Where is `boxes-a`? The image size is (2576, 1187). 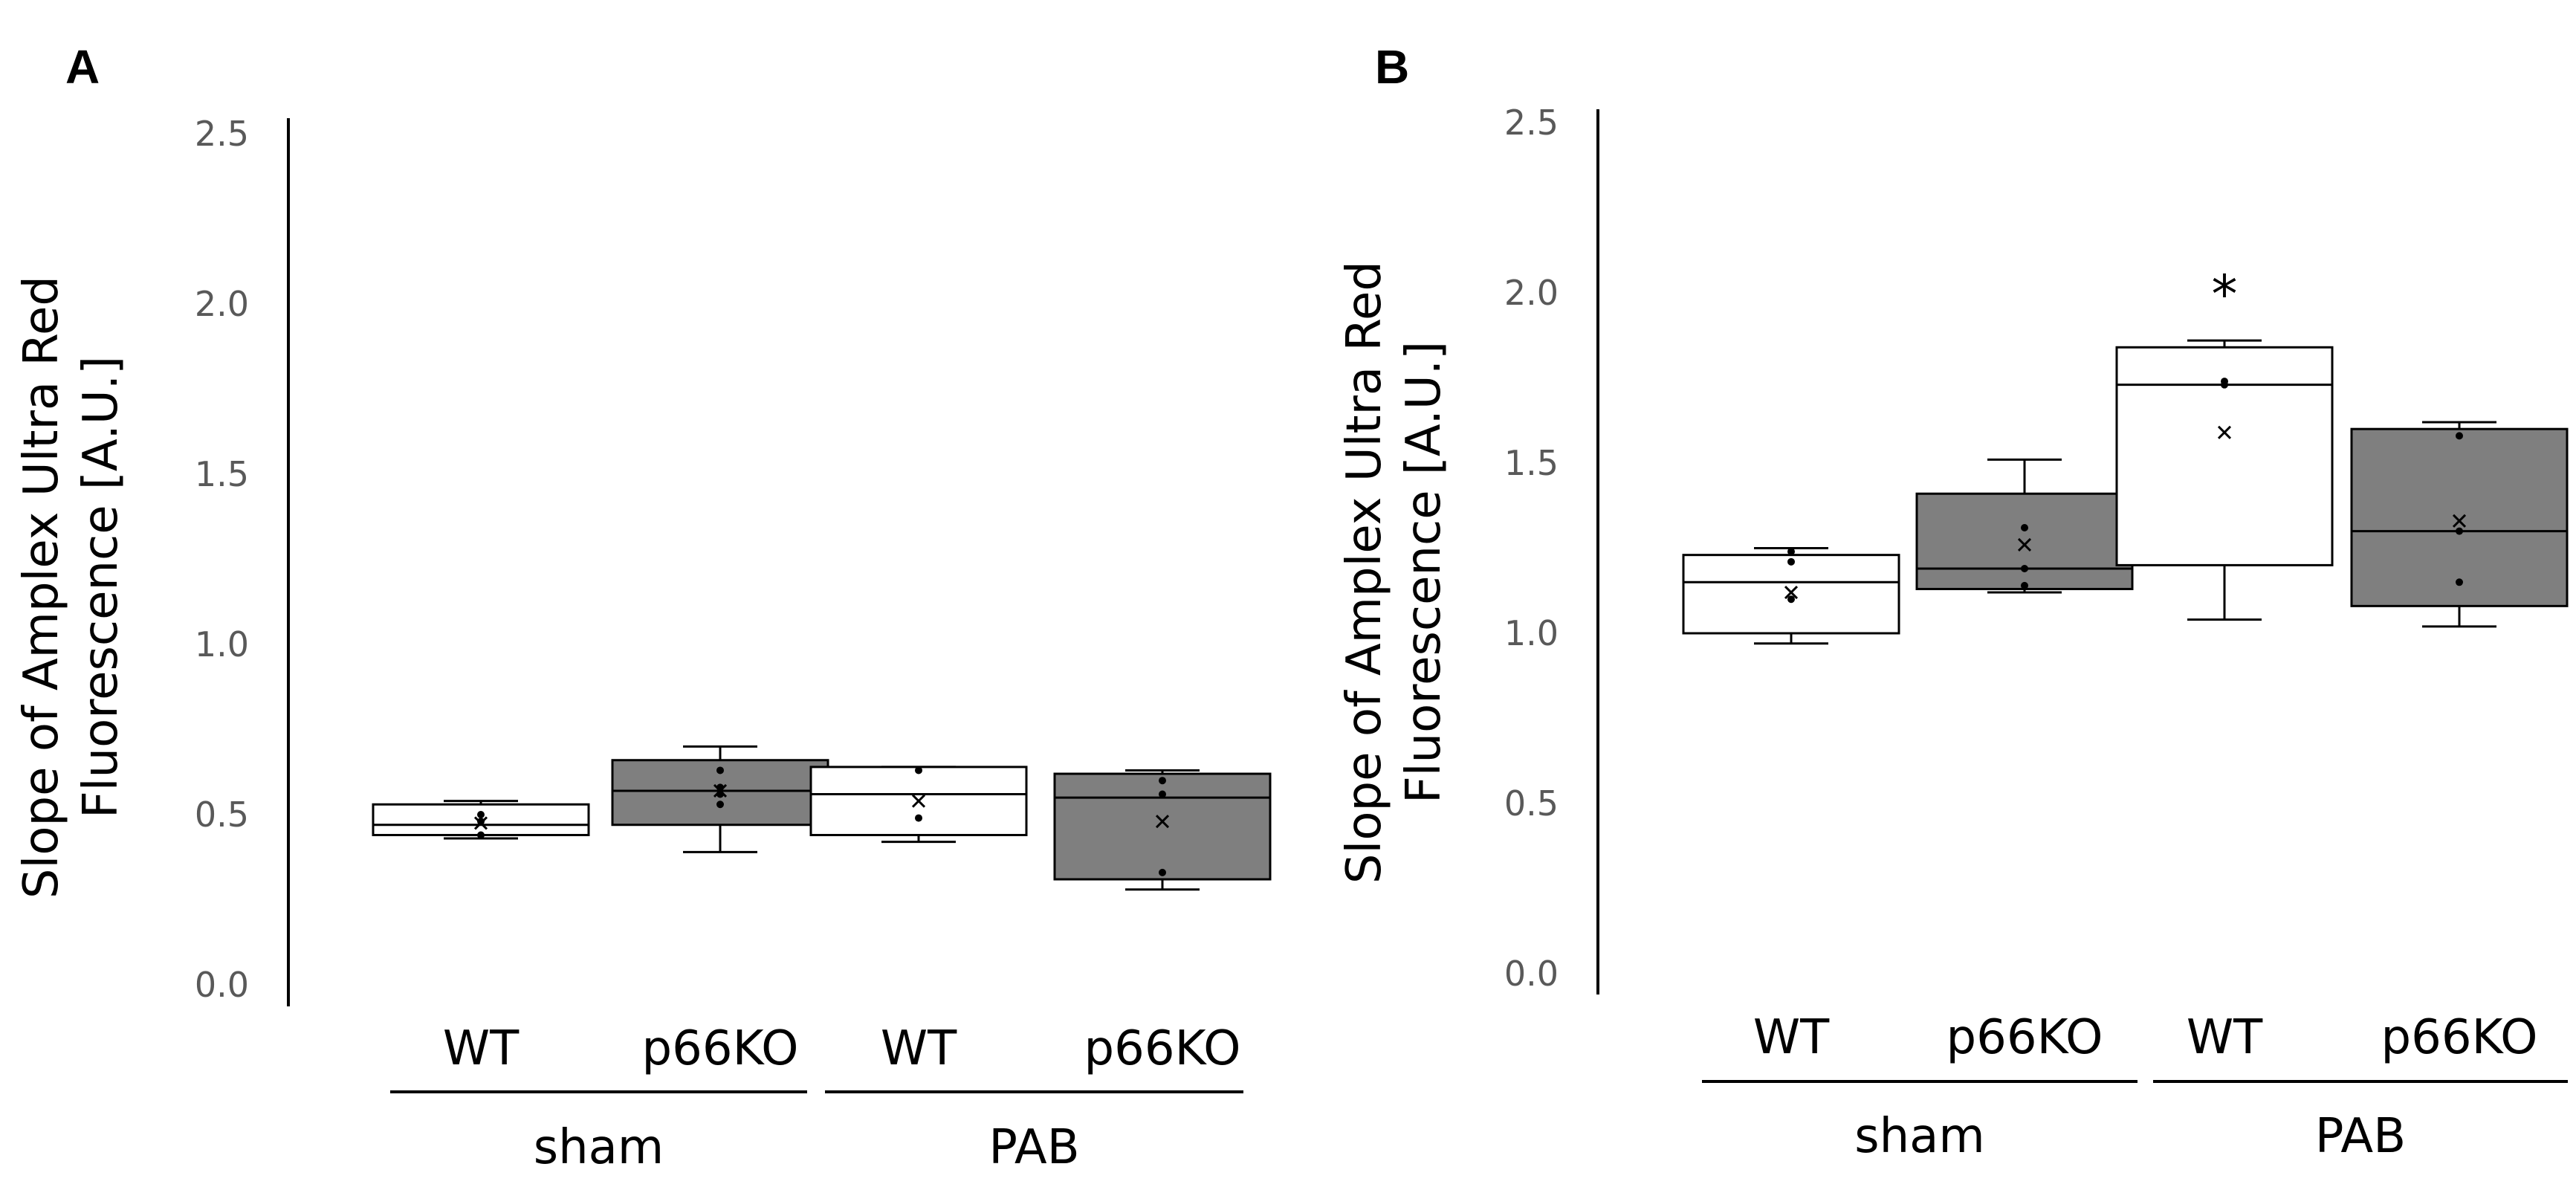 boxes-a is located at coordinates (822, 818).